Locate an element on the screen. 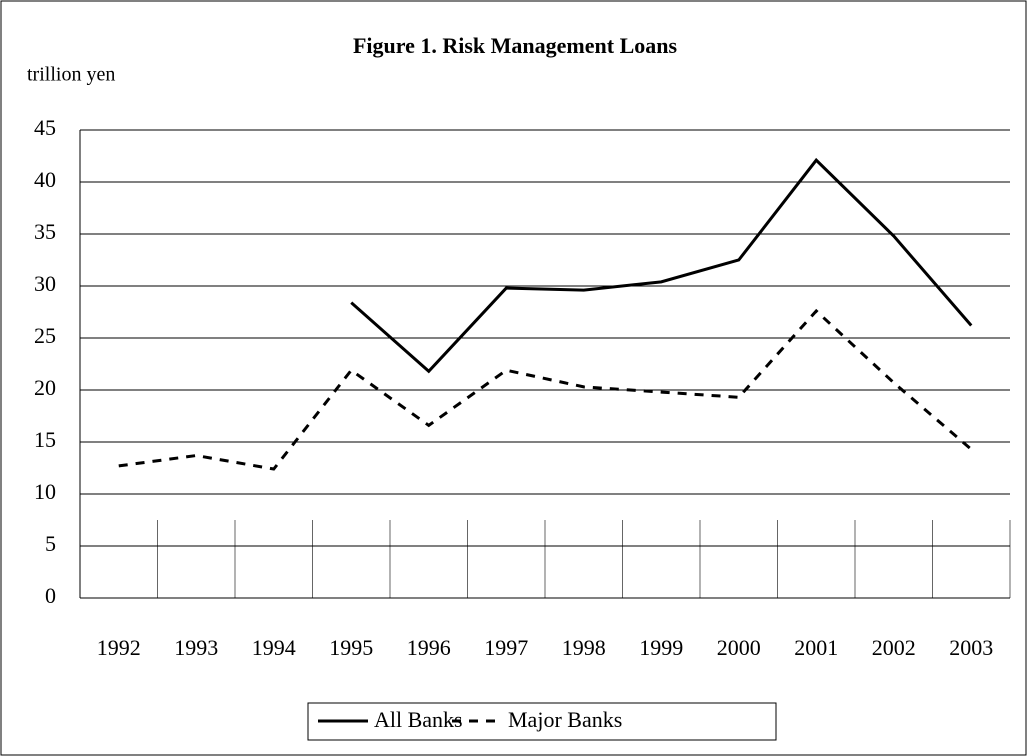  y-tick-label: 5 is located at coordinates (50, 543).